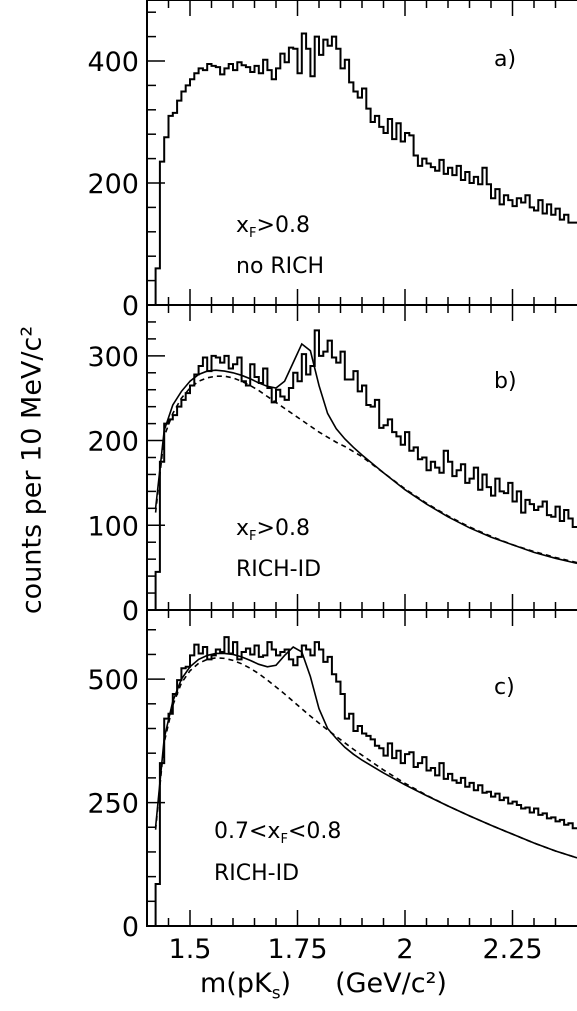 The width and height of the screenshot is (577, 1011). Describe the element at coordinates (323, 985) in the screenshot. I see `x-axis-label: m(pKs) (GeV/c²)` at that location.